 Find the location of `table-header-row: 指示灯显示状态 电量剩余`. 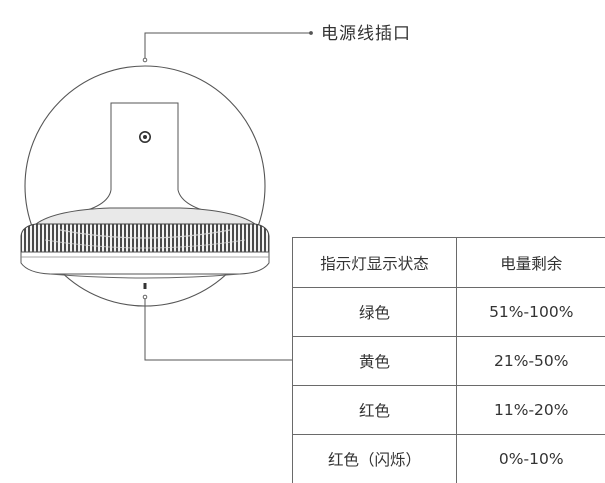

table-header-row: 指示灯显示状态 电量剩余 is located at coordinates (449, 263).